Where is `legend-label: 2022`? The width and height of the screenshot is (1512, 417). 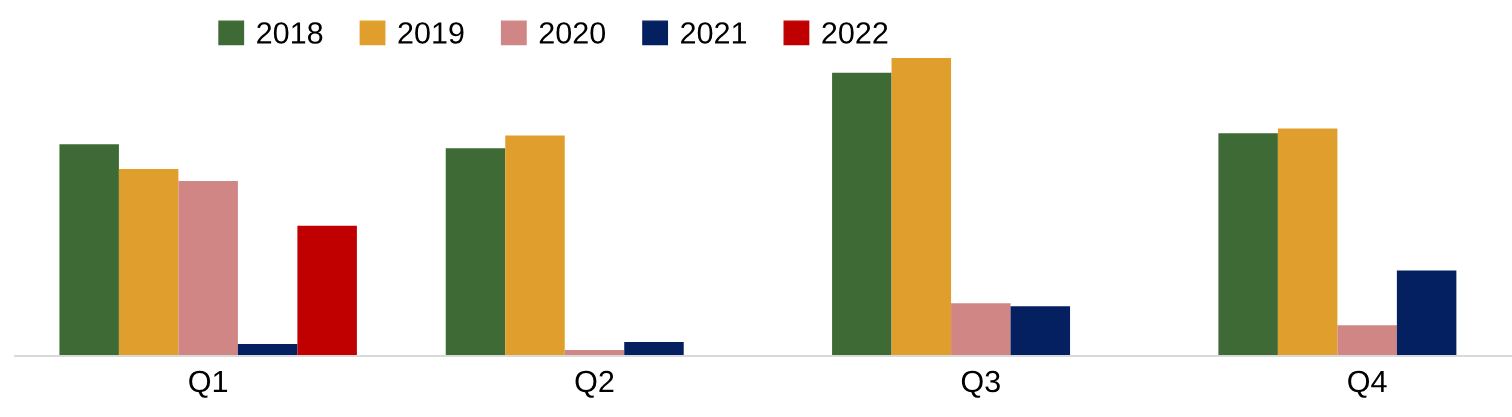
legend-label: 2022 is located at coordinates (855, 33).